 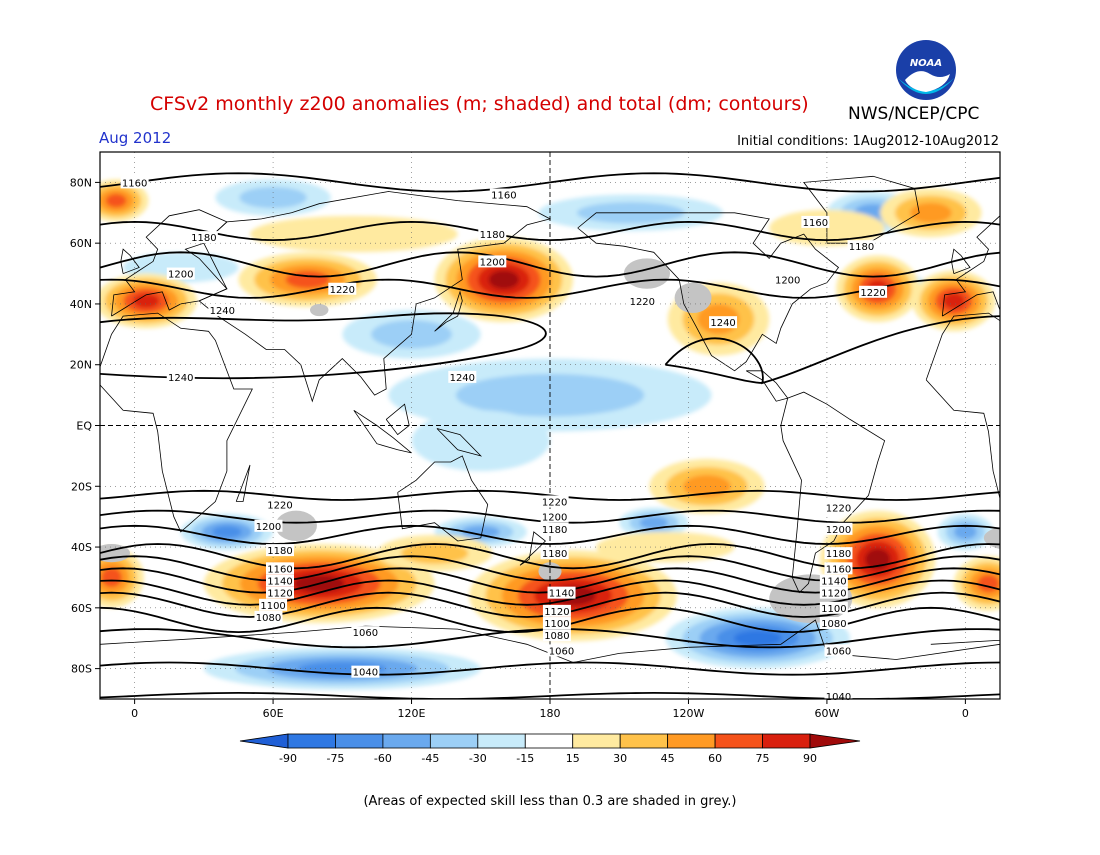 What do you see at coordinates (412, 713) in the screenshot?
I see `lon-label: 120E` at bounding box center [412, 713].